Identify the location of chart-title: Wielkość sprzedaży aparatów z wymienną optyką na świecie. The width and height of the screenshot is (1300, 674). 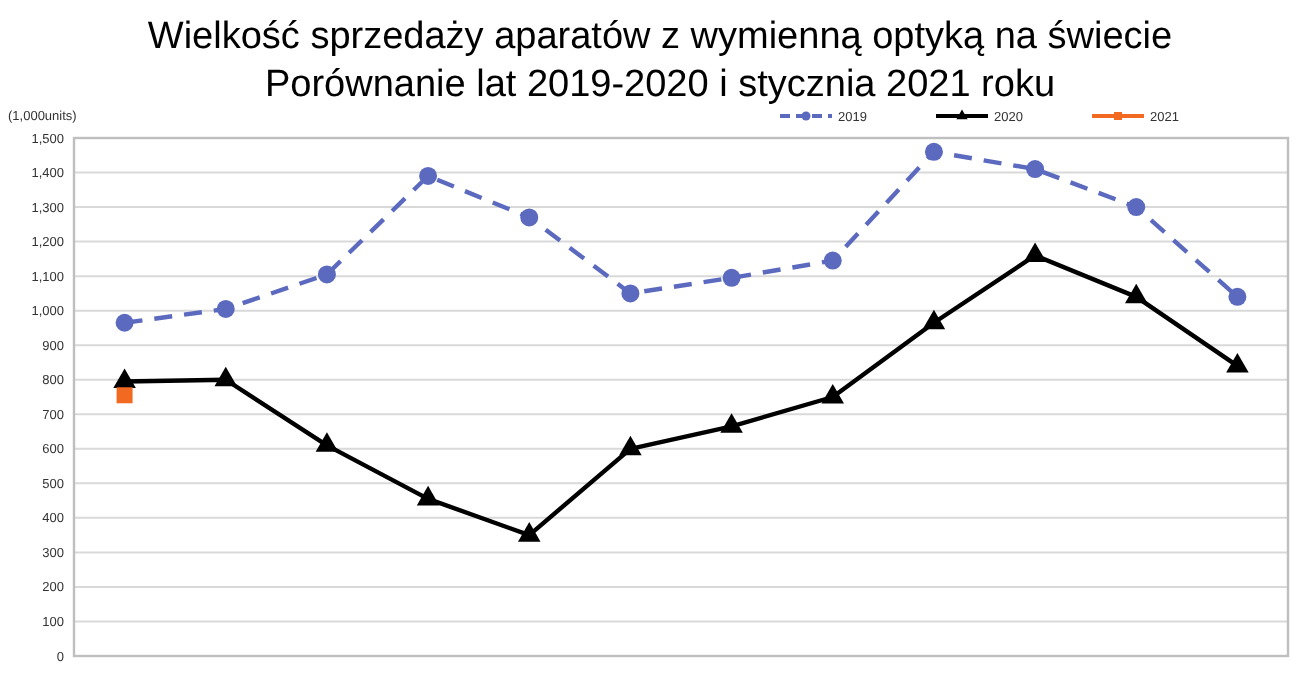
(660, 37).